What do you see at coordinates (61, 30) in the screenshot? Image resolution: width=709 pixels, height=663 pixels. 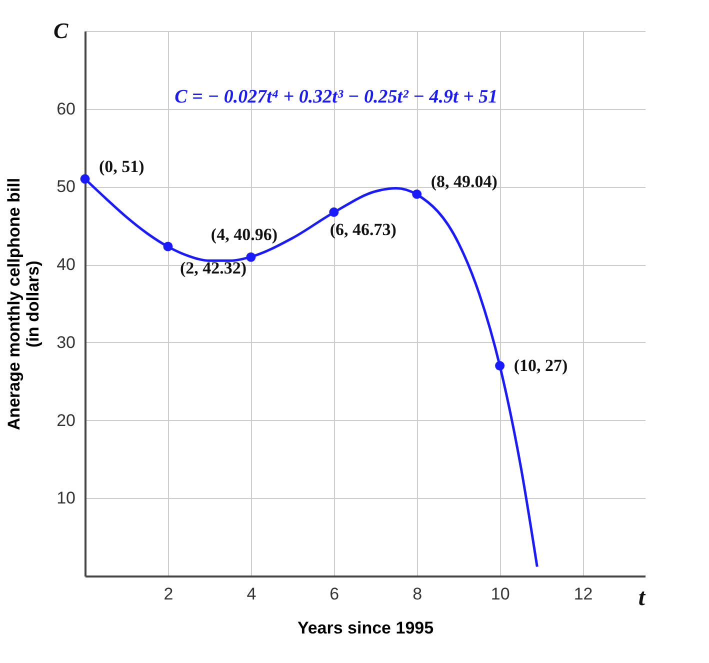 I see `text: C` at bounding box center [61, 30].